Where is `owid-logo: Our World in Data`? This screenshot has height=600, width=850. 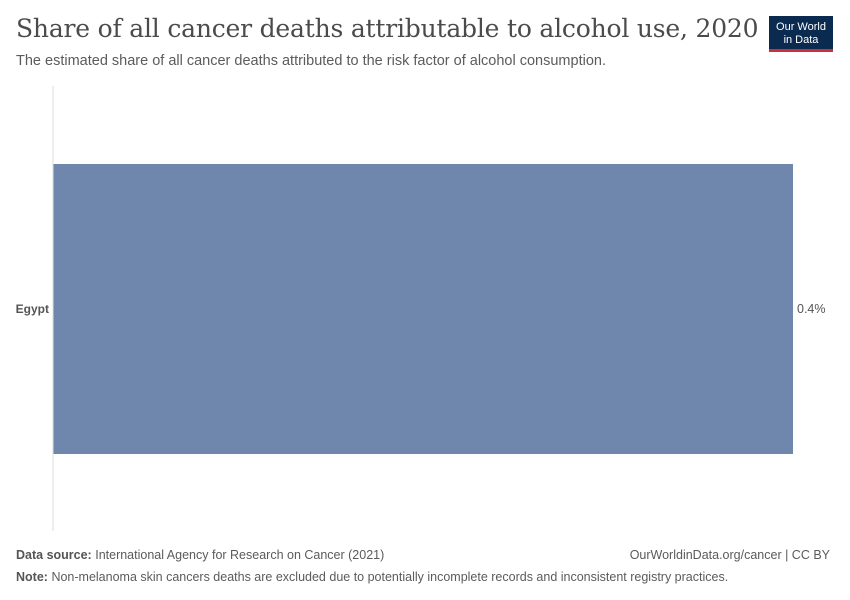
owid-logo: Our World in Data is located at coordinates (801, 34).